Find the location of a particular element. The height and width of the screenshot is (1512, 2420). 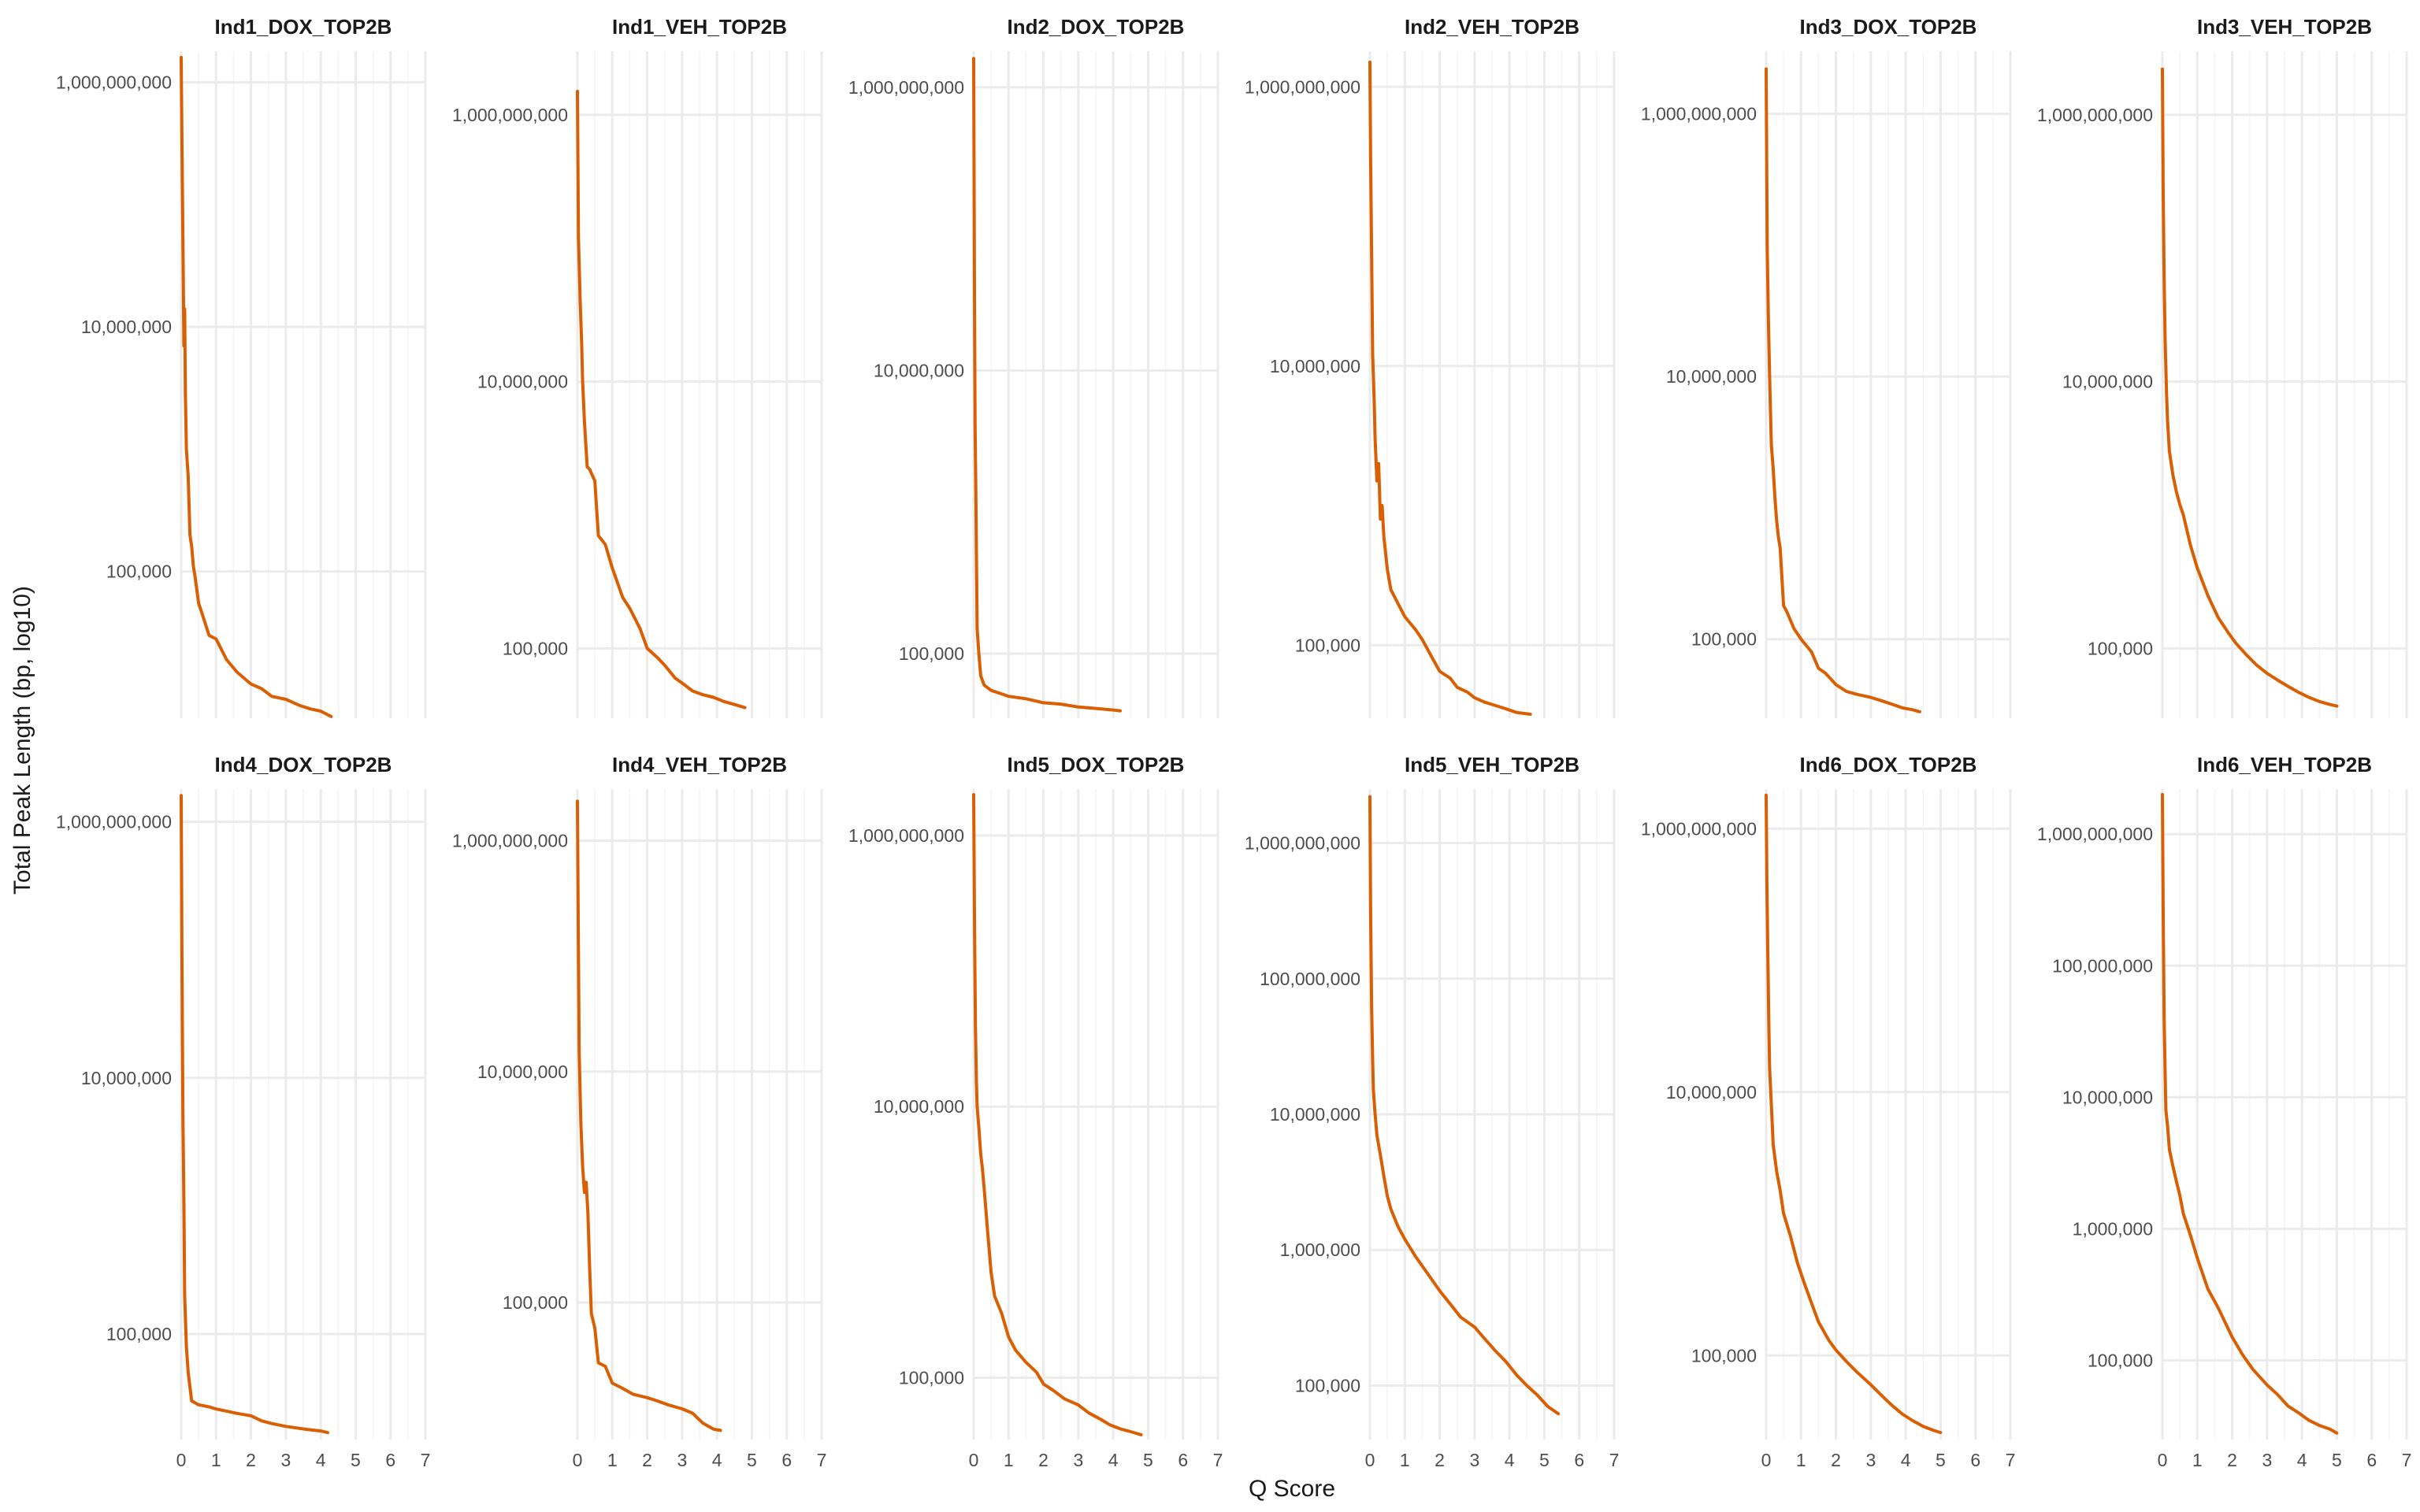

panel-title: Ind1_VEH_TOP2B is located at coordinates (699, 27).